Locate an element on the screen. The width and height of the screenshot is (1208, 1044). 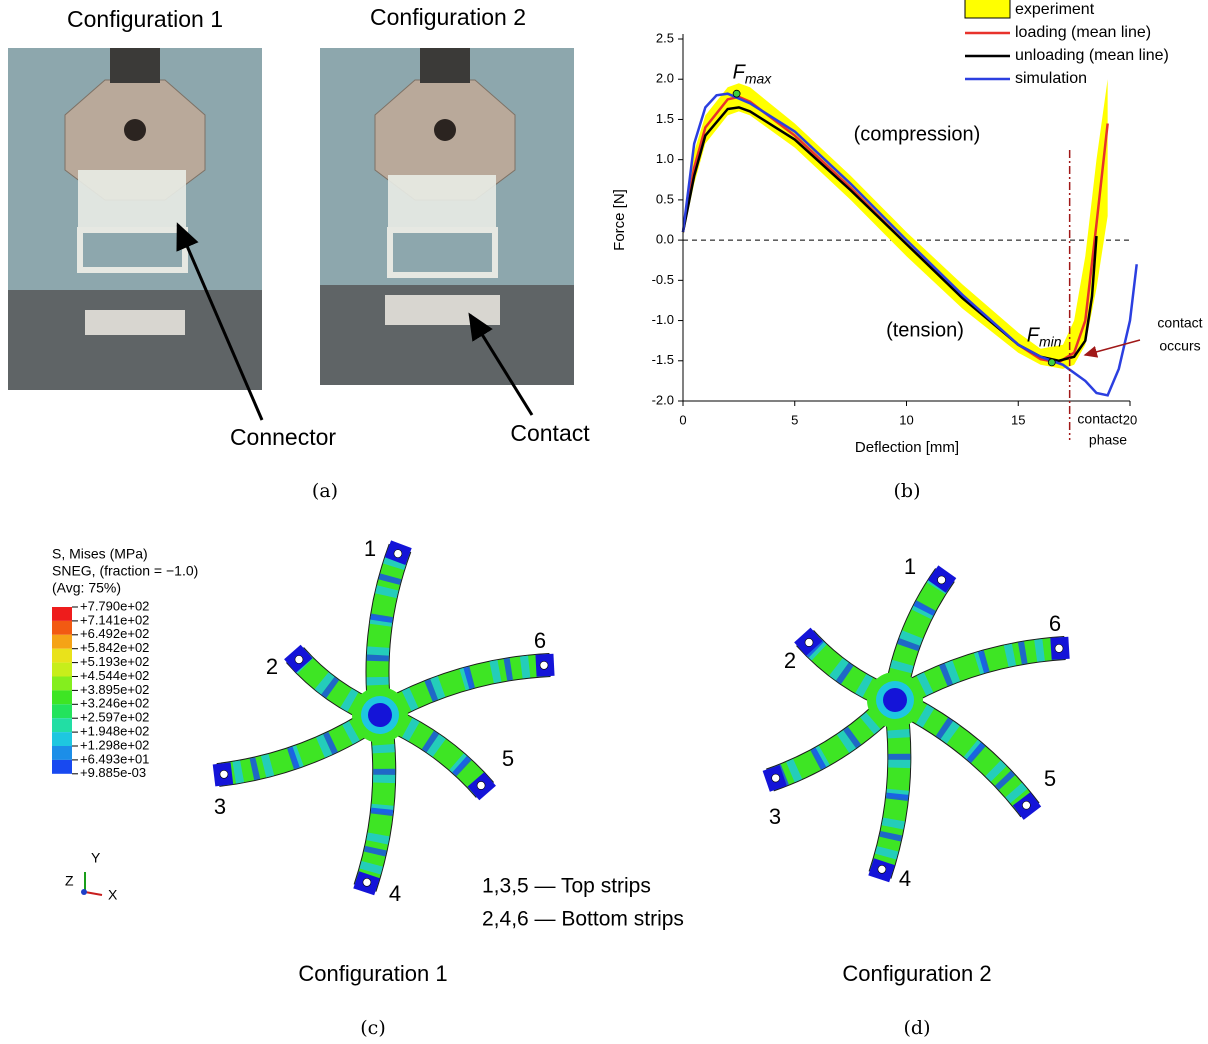
photo-title: Configuration 1 is located at coordinates (145, 19).